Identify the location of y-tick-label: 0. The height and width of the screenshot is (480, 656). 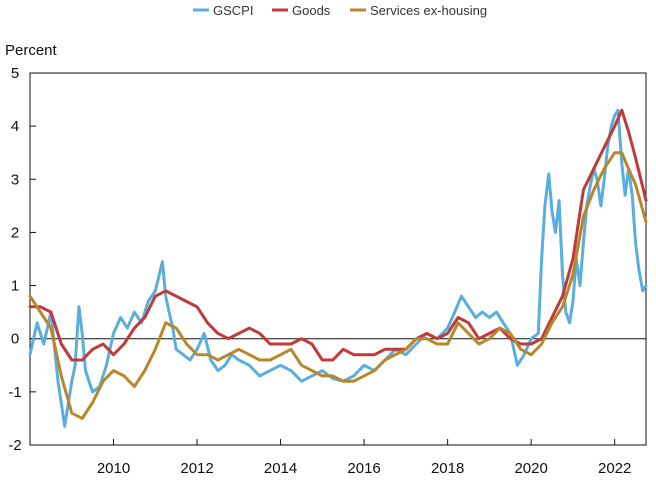
(15, 339).